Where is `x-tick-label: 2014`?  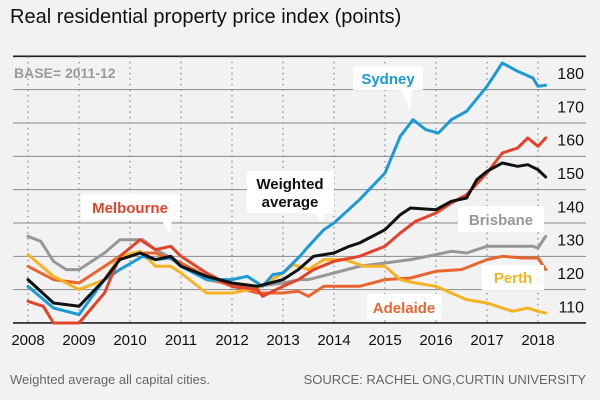 x-tick-label: 2014 is located at coordinates (333, 340).